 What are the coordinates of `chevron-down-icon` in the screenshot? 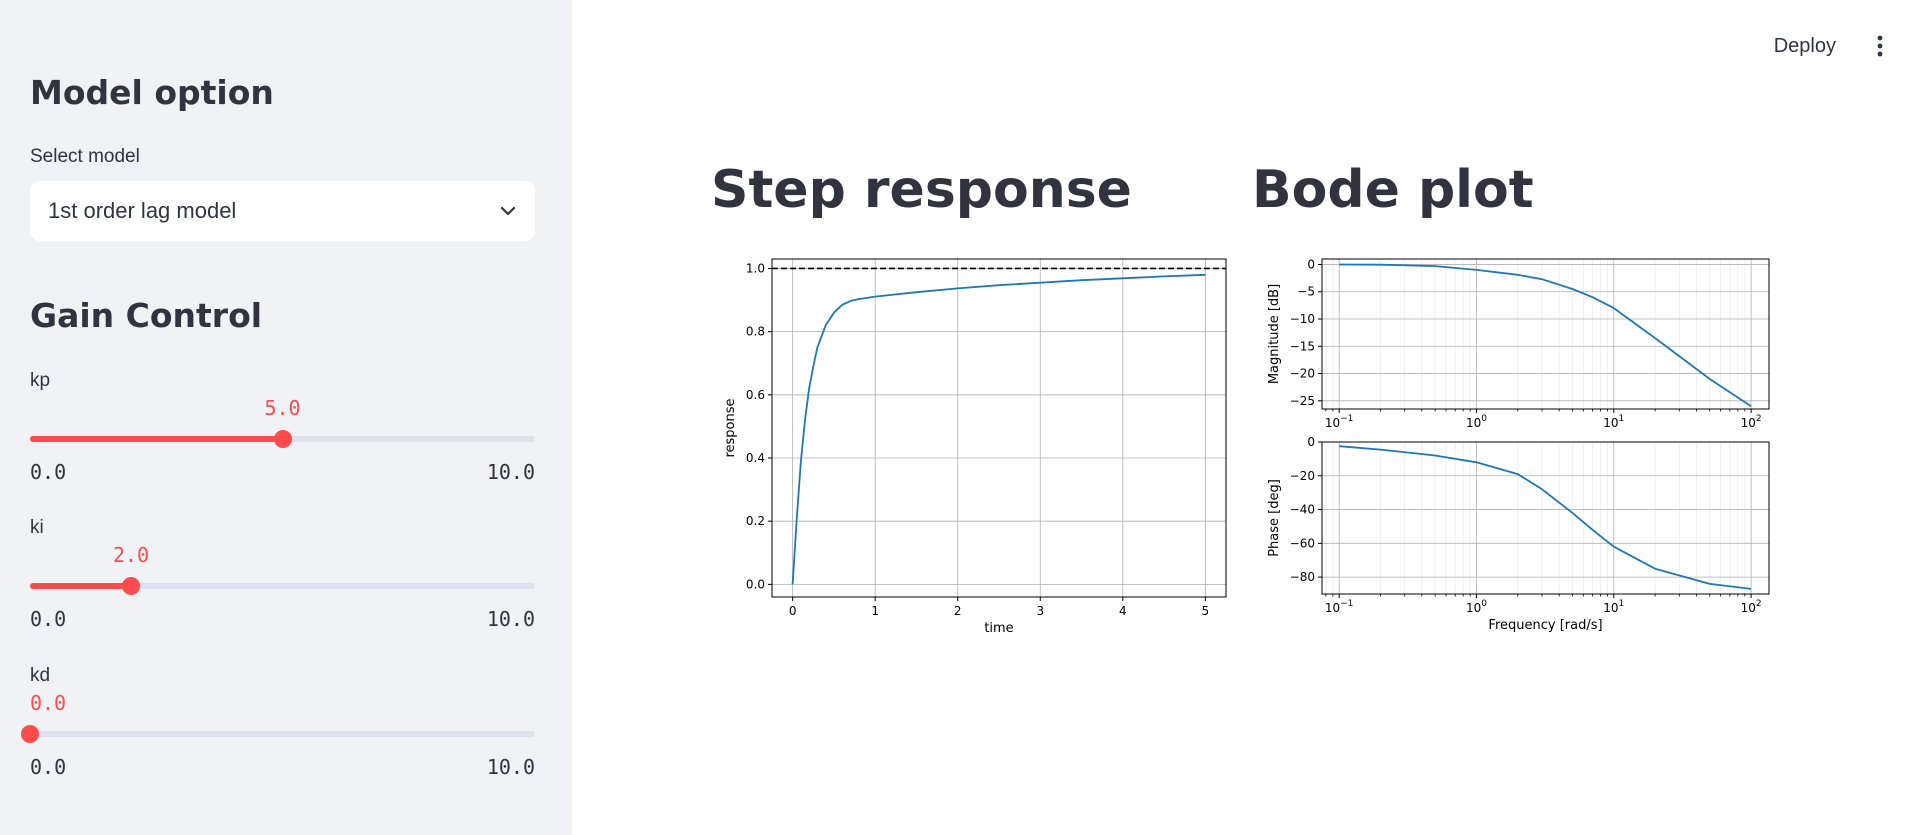 It's located at (508, 211).